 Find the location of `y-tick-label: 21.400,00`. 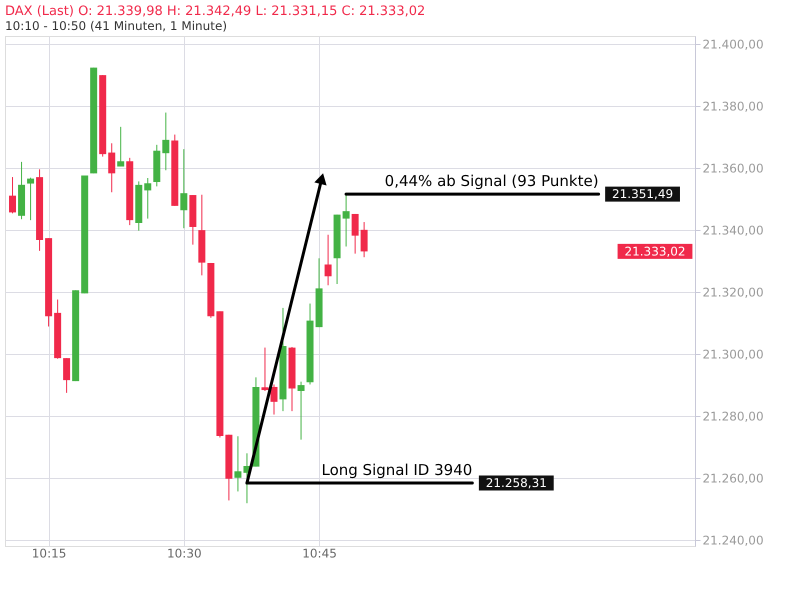

y-tick-label: 21.400,00 is located at coordinates (733, 44).